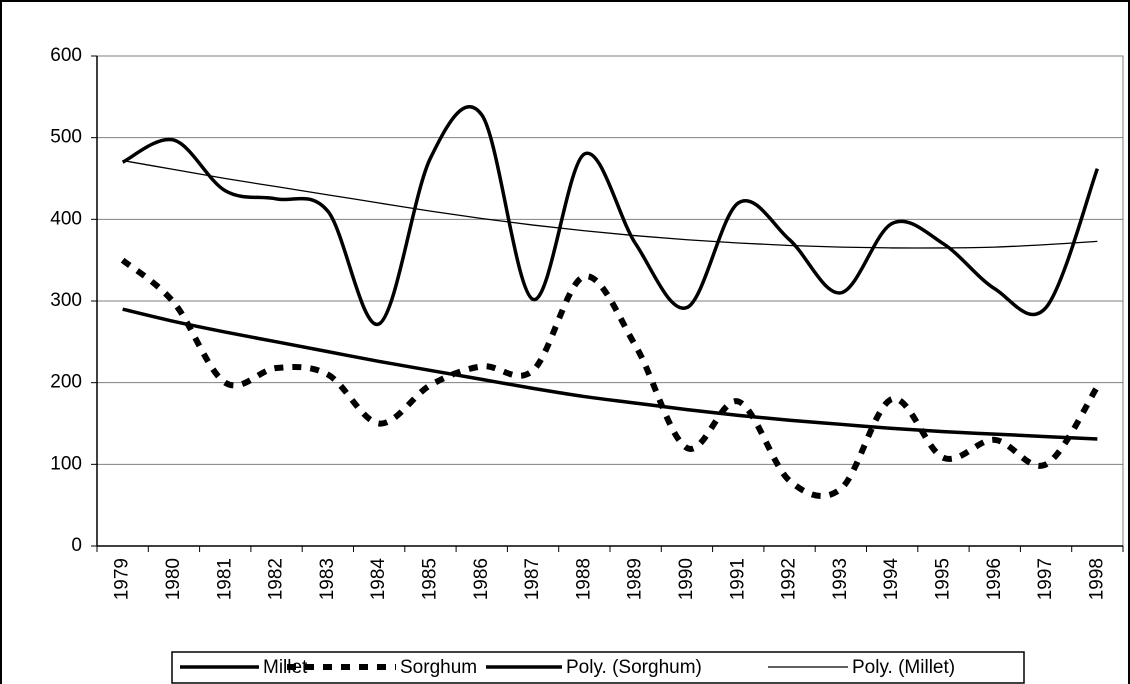 This screenshot has height=684, width=1130. Describe the element at coordinates (76, 545) in the screenshot. I see `y-tick-label: 0` at that location.